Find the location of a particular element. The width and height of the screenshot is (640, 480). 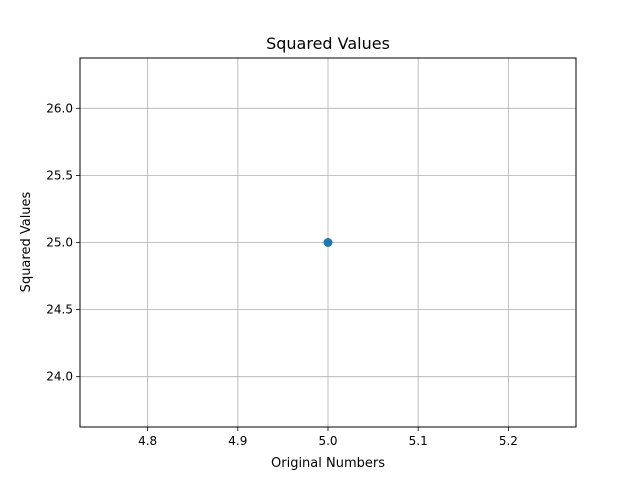

data-point is located at coordinates (328, 242).